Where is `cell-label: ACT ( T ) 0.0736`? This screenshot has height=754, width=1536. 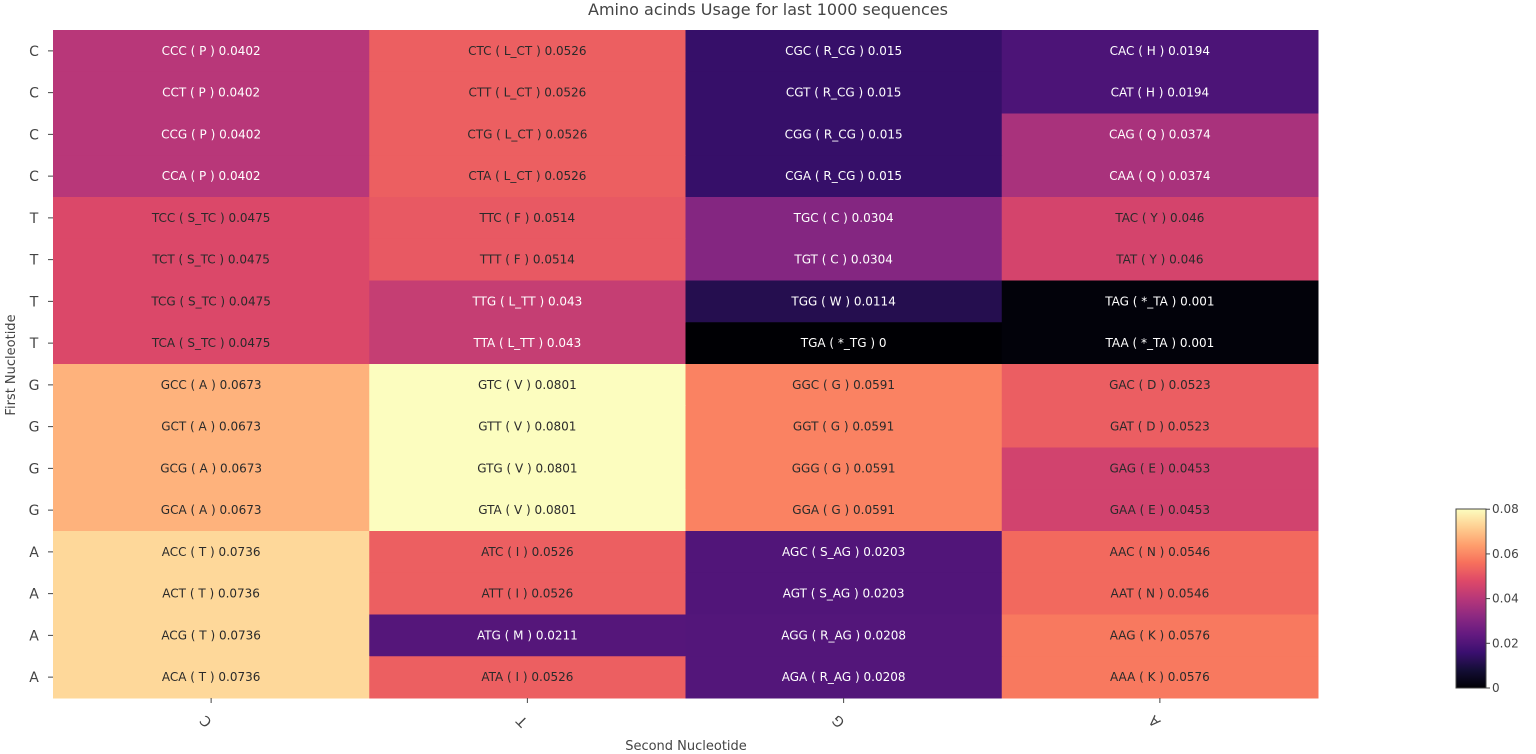 cell-label: ACT ( T ) 0.0736 is located at coordinates (211, 594).